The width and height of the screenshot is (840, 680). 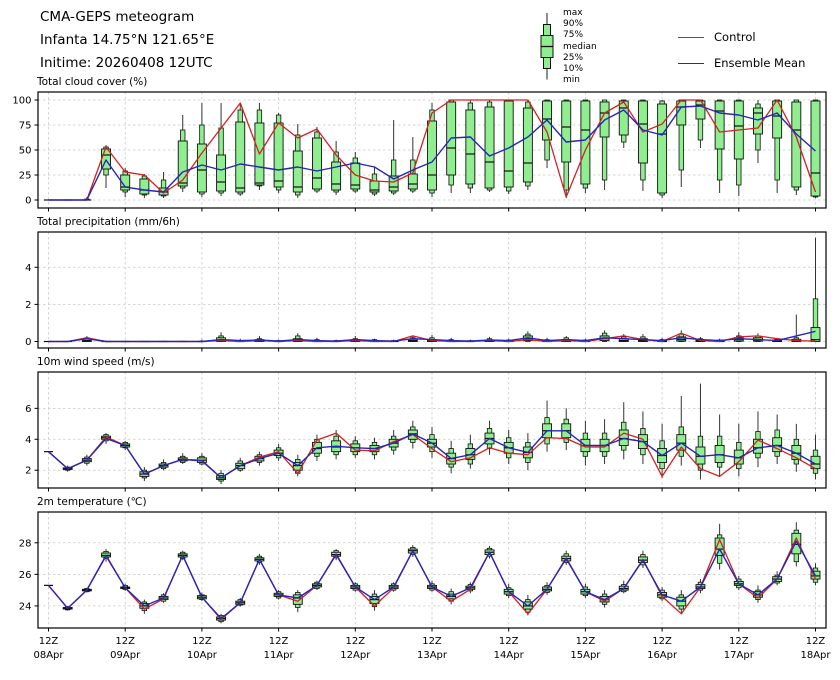 I want to click on ytick-label-wind_speed: 6, so click(x=28, y=409).